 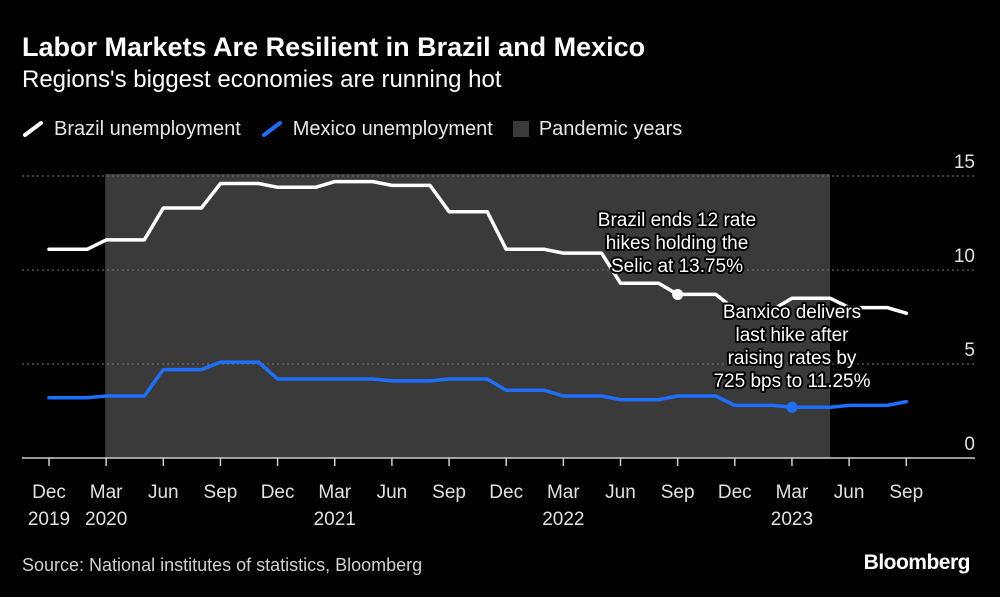 I want to click on x-tick-year-2023: 2023, so click(x=792, y=519).